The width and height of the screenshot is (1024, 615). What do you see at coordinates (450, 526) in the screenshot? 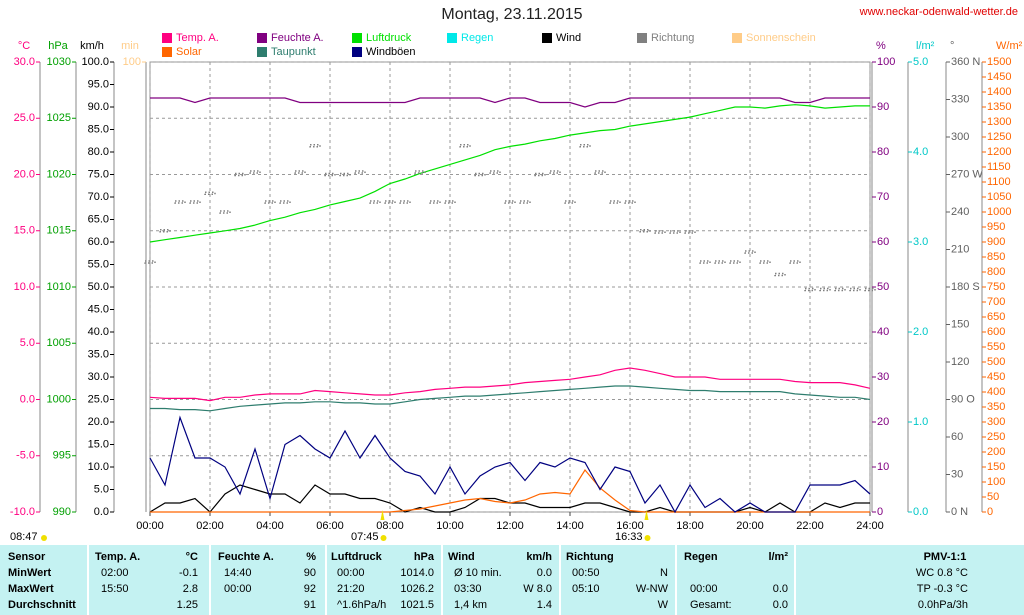
I see `x-tick-label: 10:00` at bounding box center [450, 526].